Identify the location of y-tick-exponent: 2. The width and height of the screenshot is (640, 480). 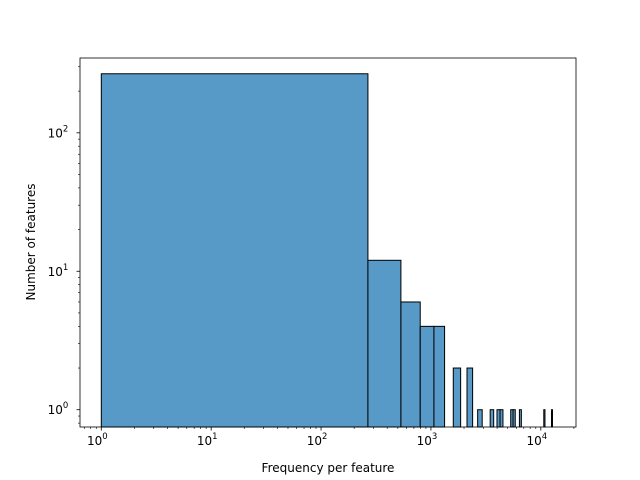
(65, 129).